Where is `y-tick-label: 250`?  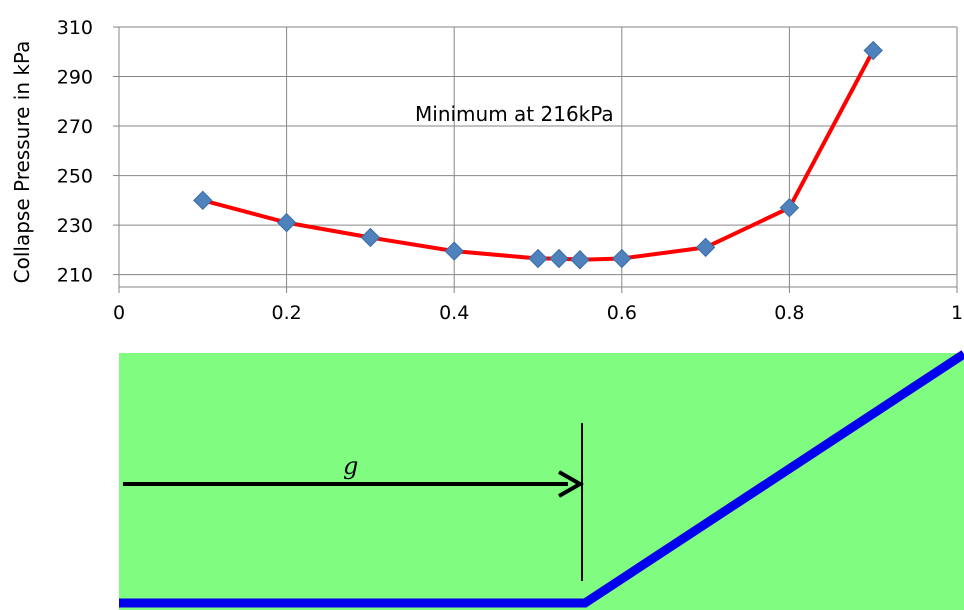 y-tick-label: 250 is located at coordinates (75, 177).